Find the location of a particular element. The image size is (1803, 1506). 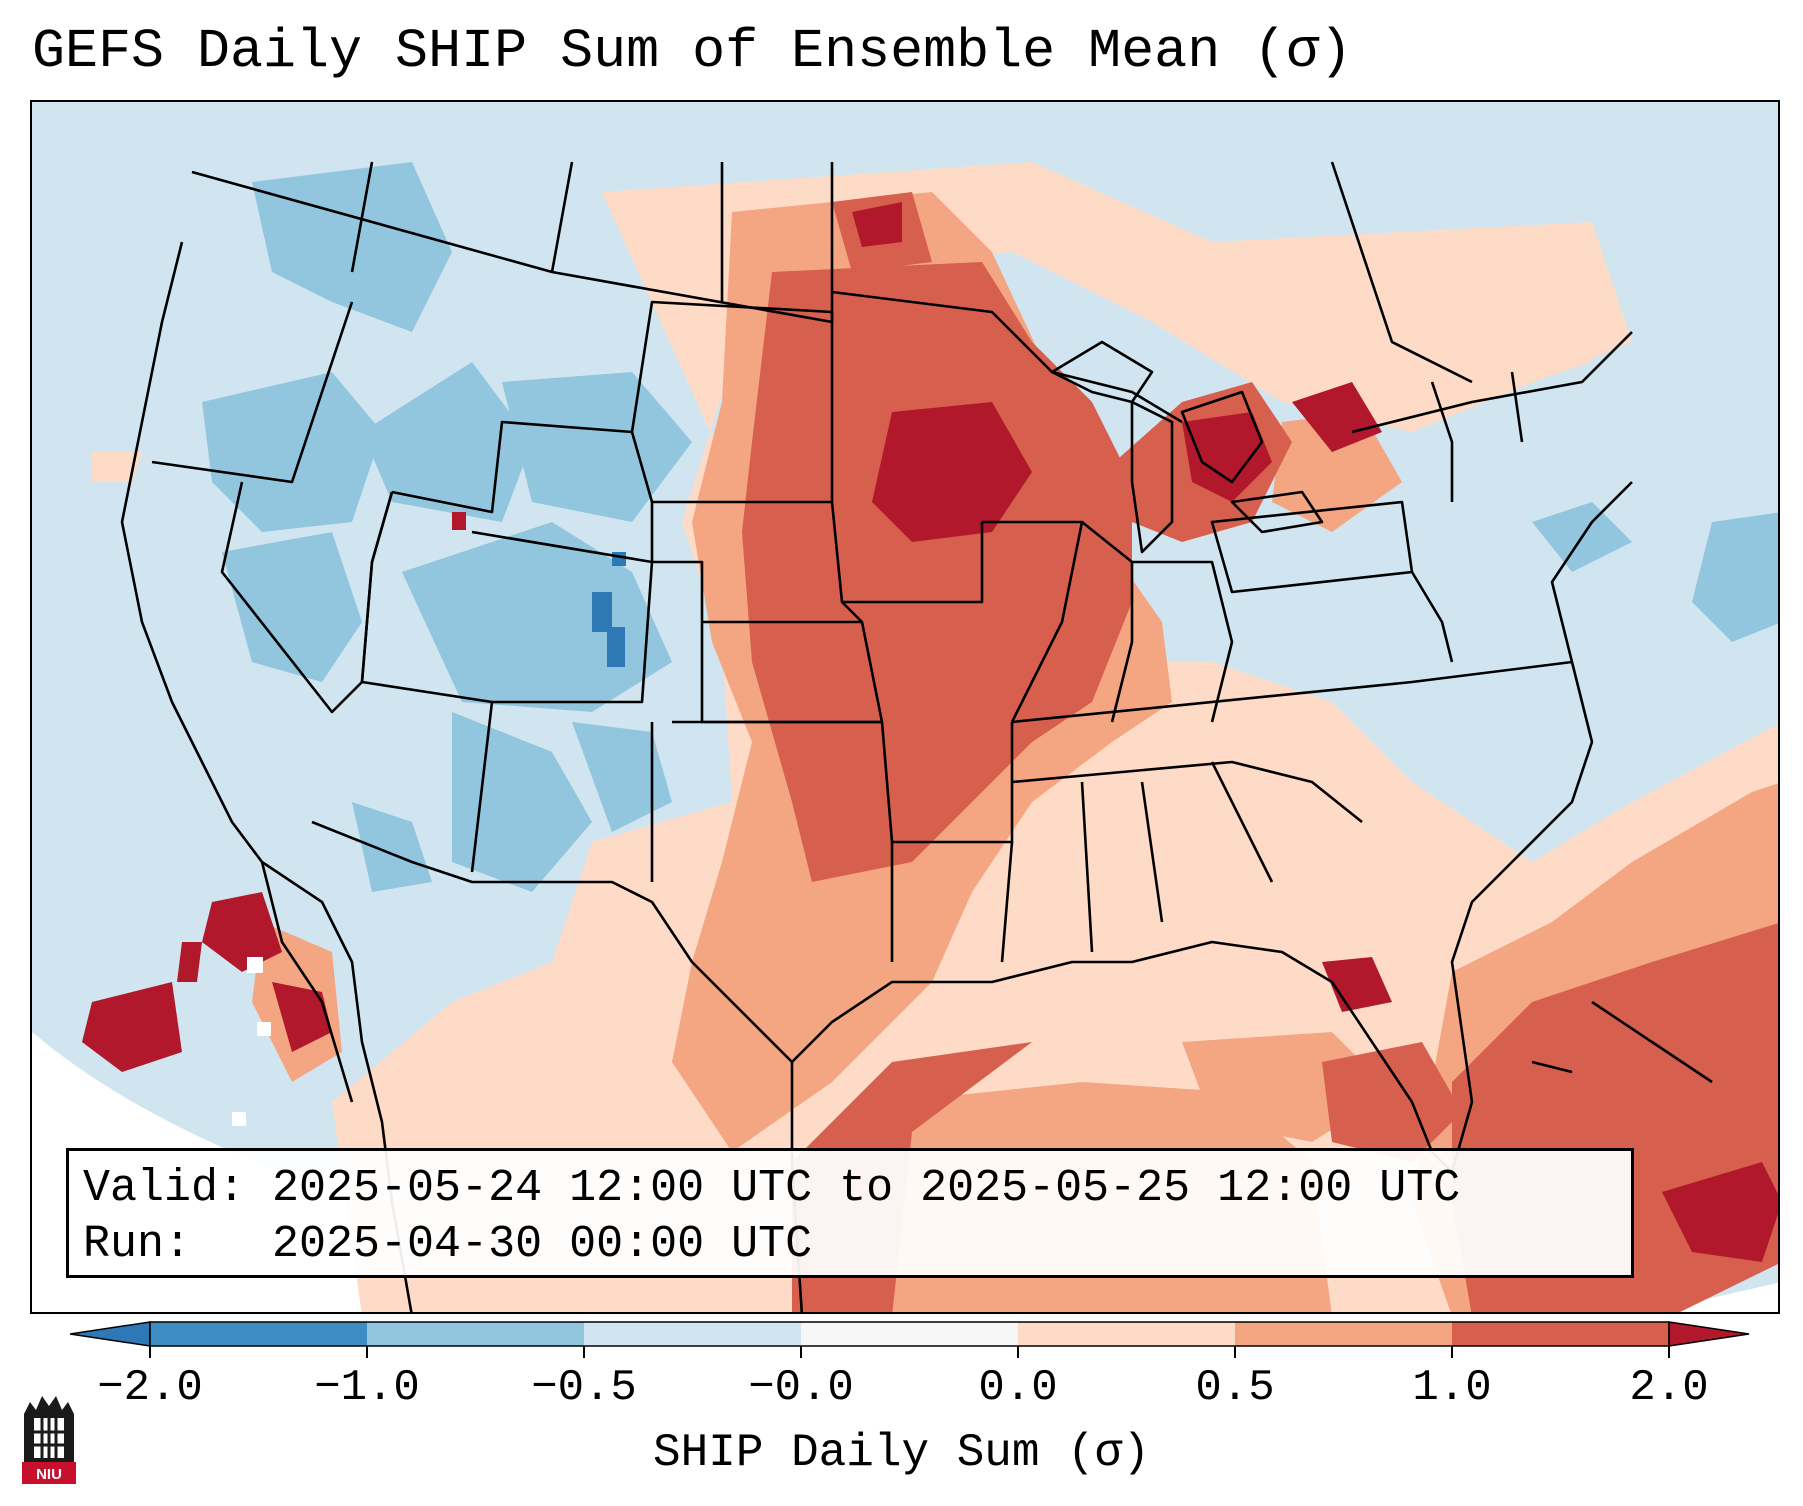

colorbar-extend-low is located at coordinates (110, 1334).